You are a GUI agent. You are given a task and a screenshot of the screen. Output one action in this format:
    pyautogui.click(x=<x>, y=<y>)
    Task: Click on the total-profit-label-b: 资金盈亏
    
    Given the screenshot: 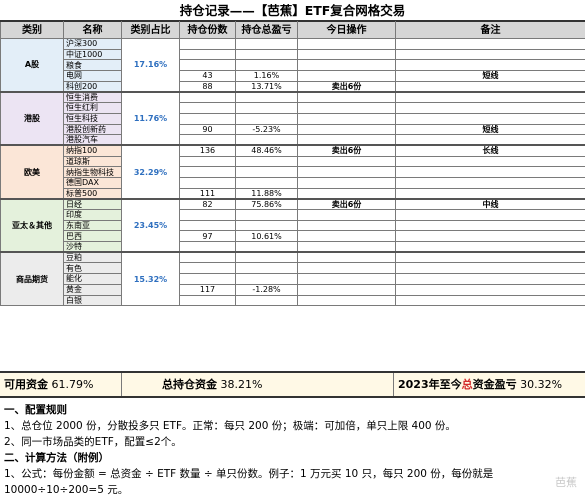 What is the action you would take?
    pyautogui.click(x=494, y=384)
    